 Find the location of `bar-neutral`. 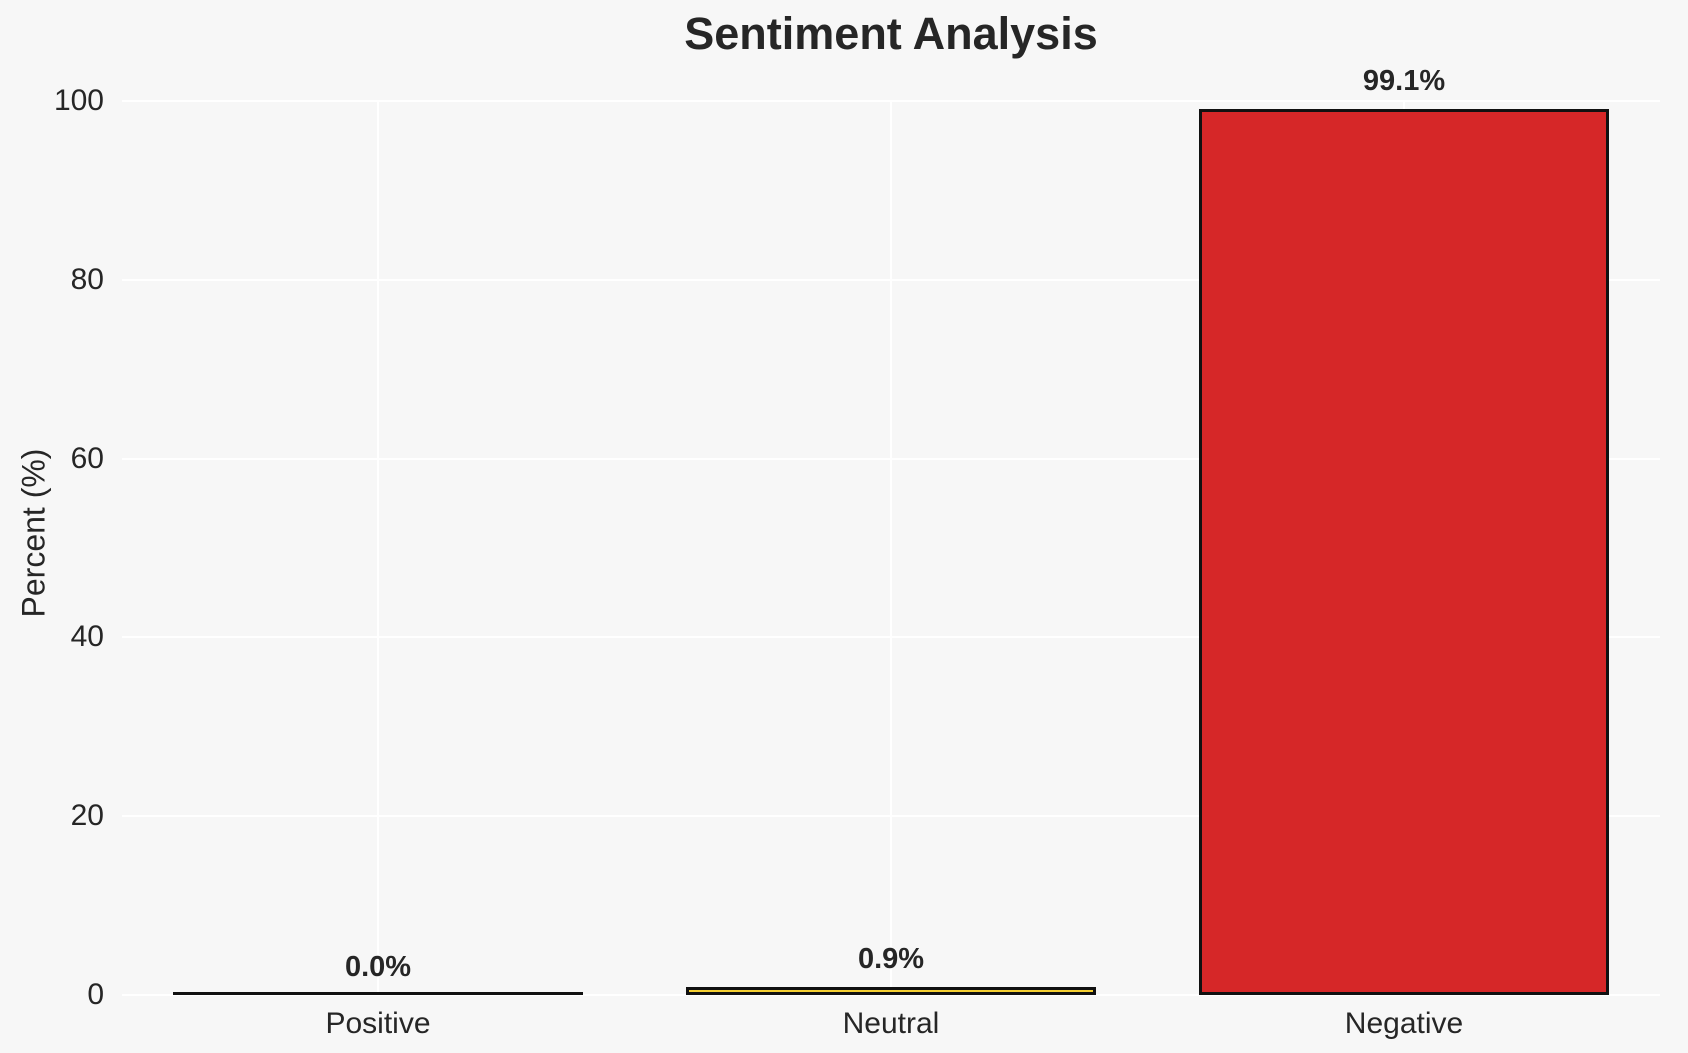

bar-neutral is located at coordinates (891, 991).